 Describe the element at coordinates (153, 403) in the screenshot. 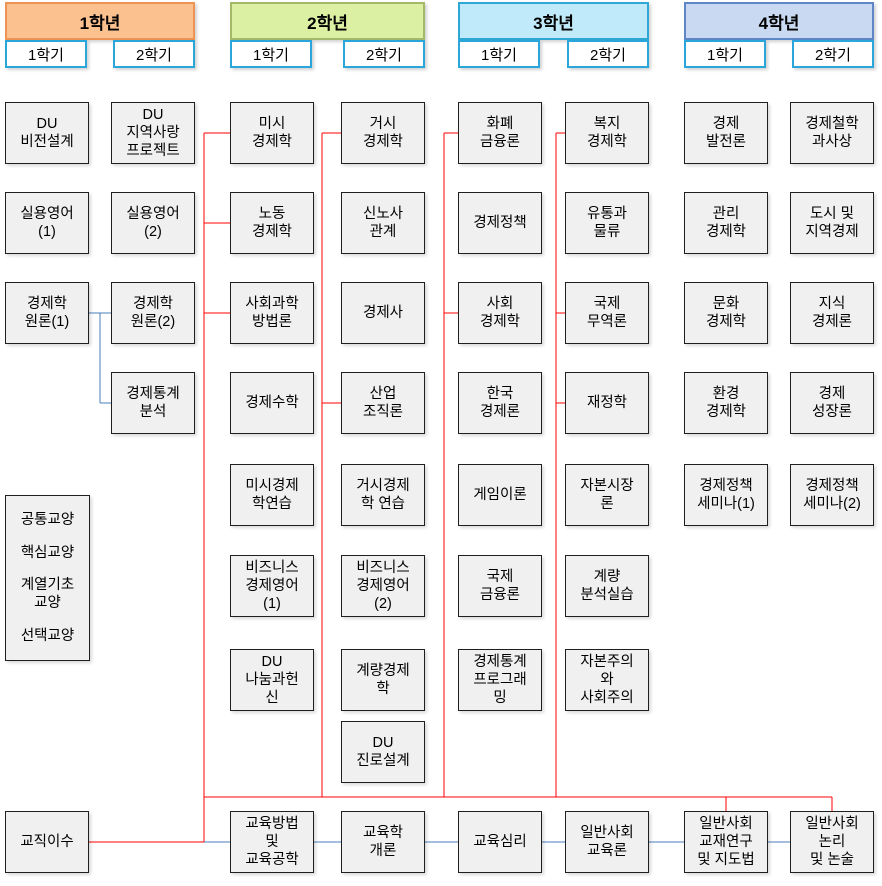

I see `course-econ-statistics-analysis: 경제통계 분석` at that location.